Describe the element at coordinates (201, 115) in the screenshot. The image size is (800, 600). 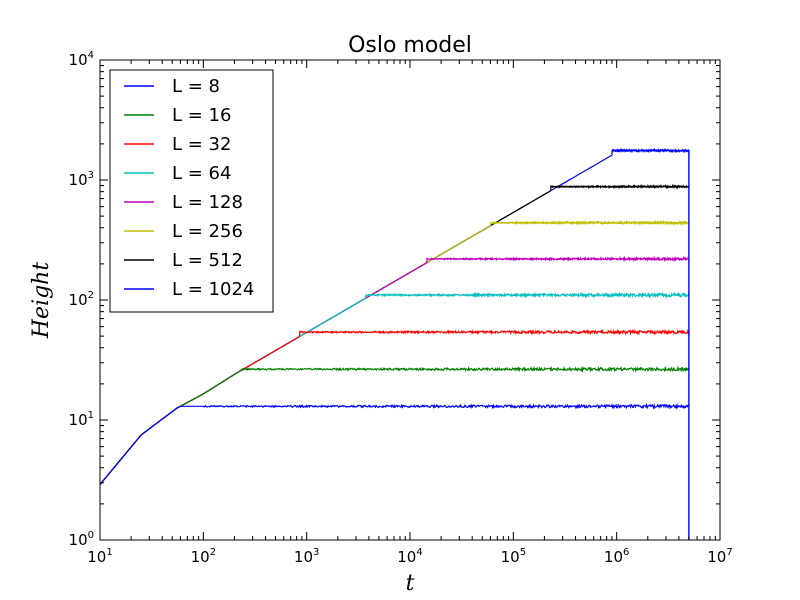
I see `legend-label: L = 16` at that location.